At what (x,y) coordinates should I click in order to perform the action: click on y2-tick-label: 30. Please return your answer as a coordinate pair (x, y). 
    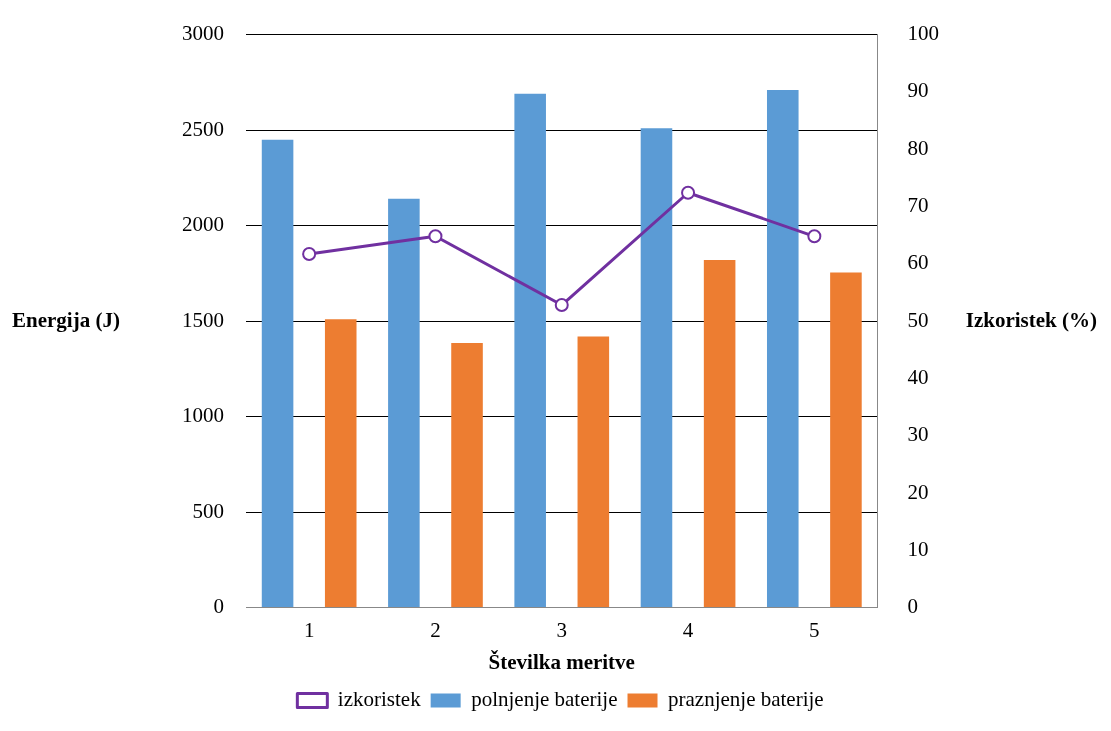
    Looking at the image, I should click on (918, 434).